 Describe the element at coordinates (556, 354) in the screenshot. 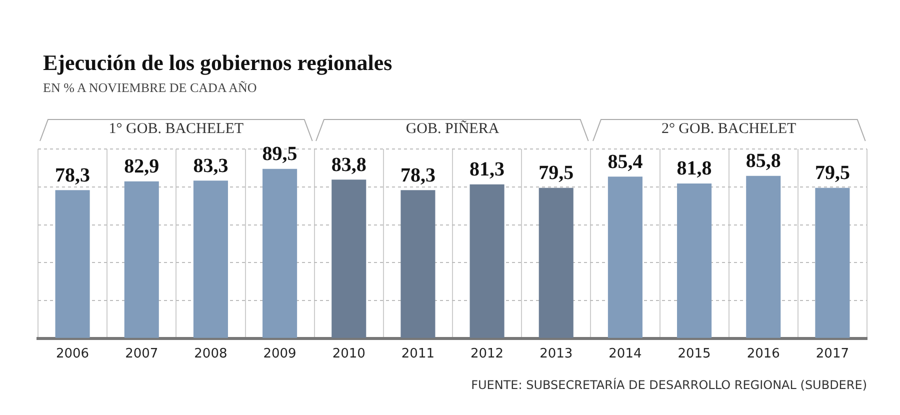

I see `x-tick-label: 2013` at that location.